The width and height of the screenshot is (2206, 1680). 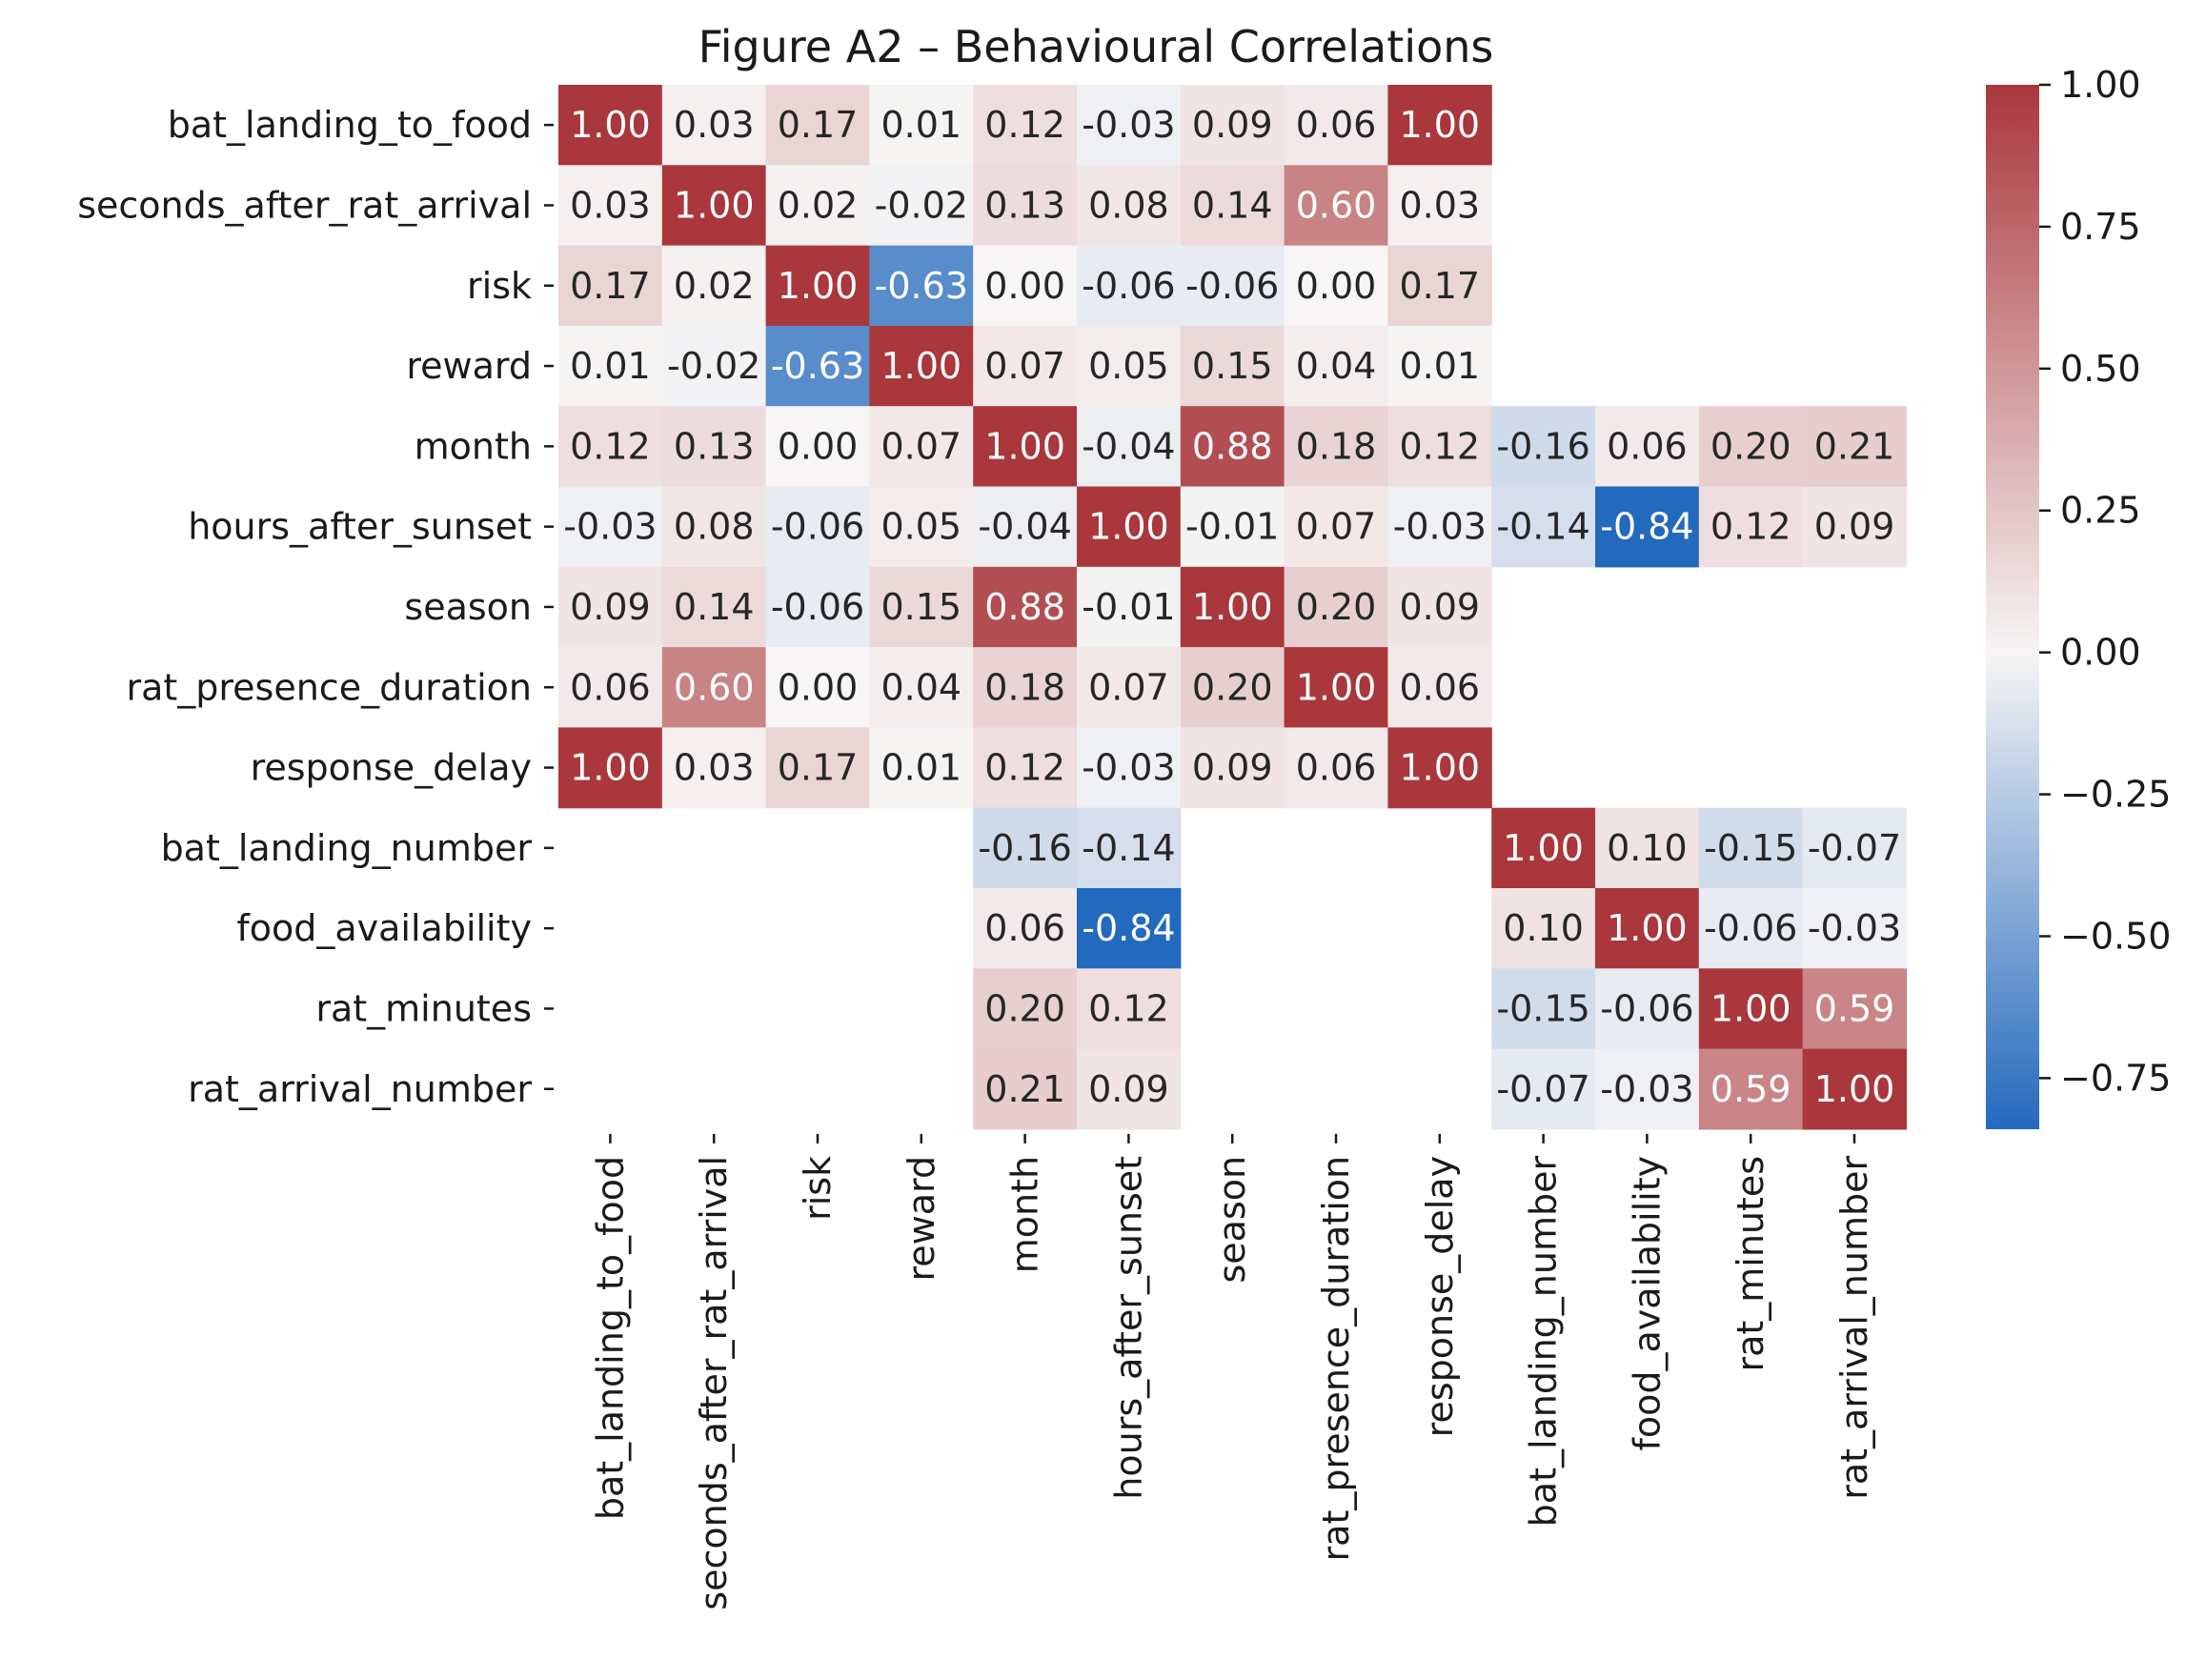 I want to click on heatmap-cell-value: 0.02, so click(x=818, y=205).